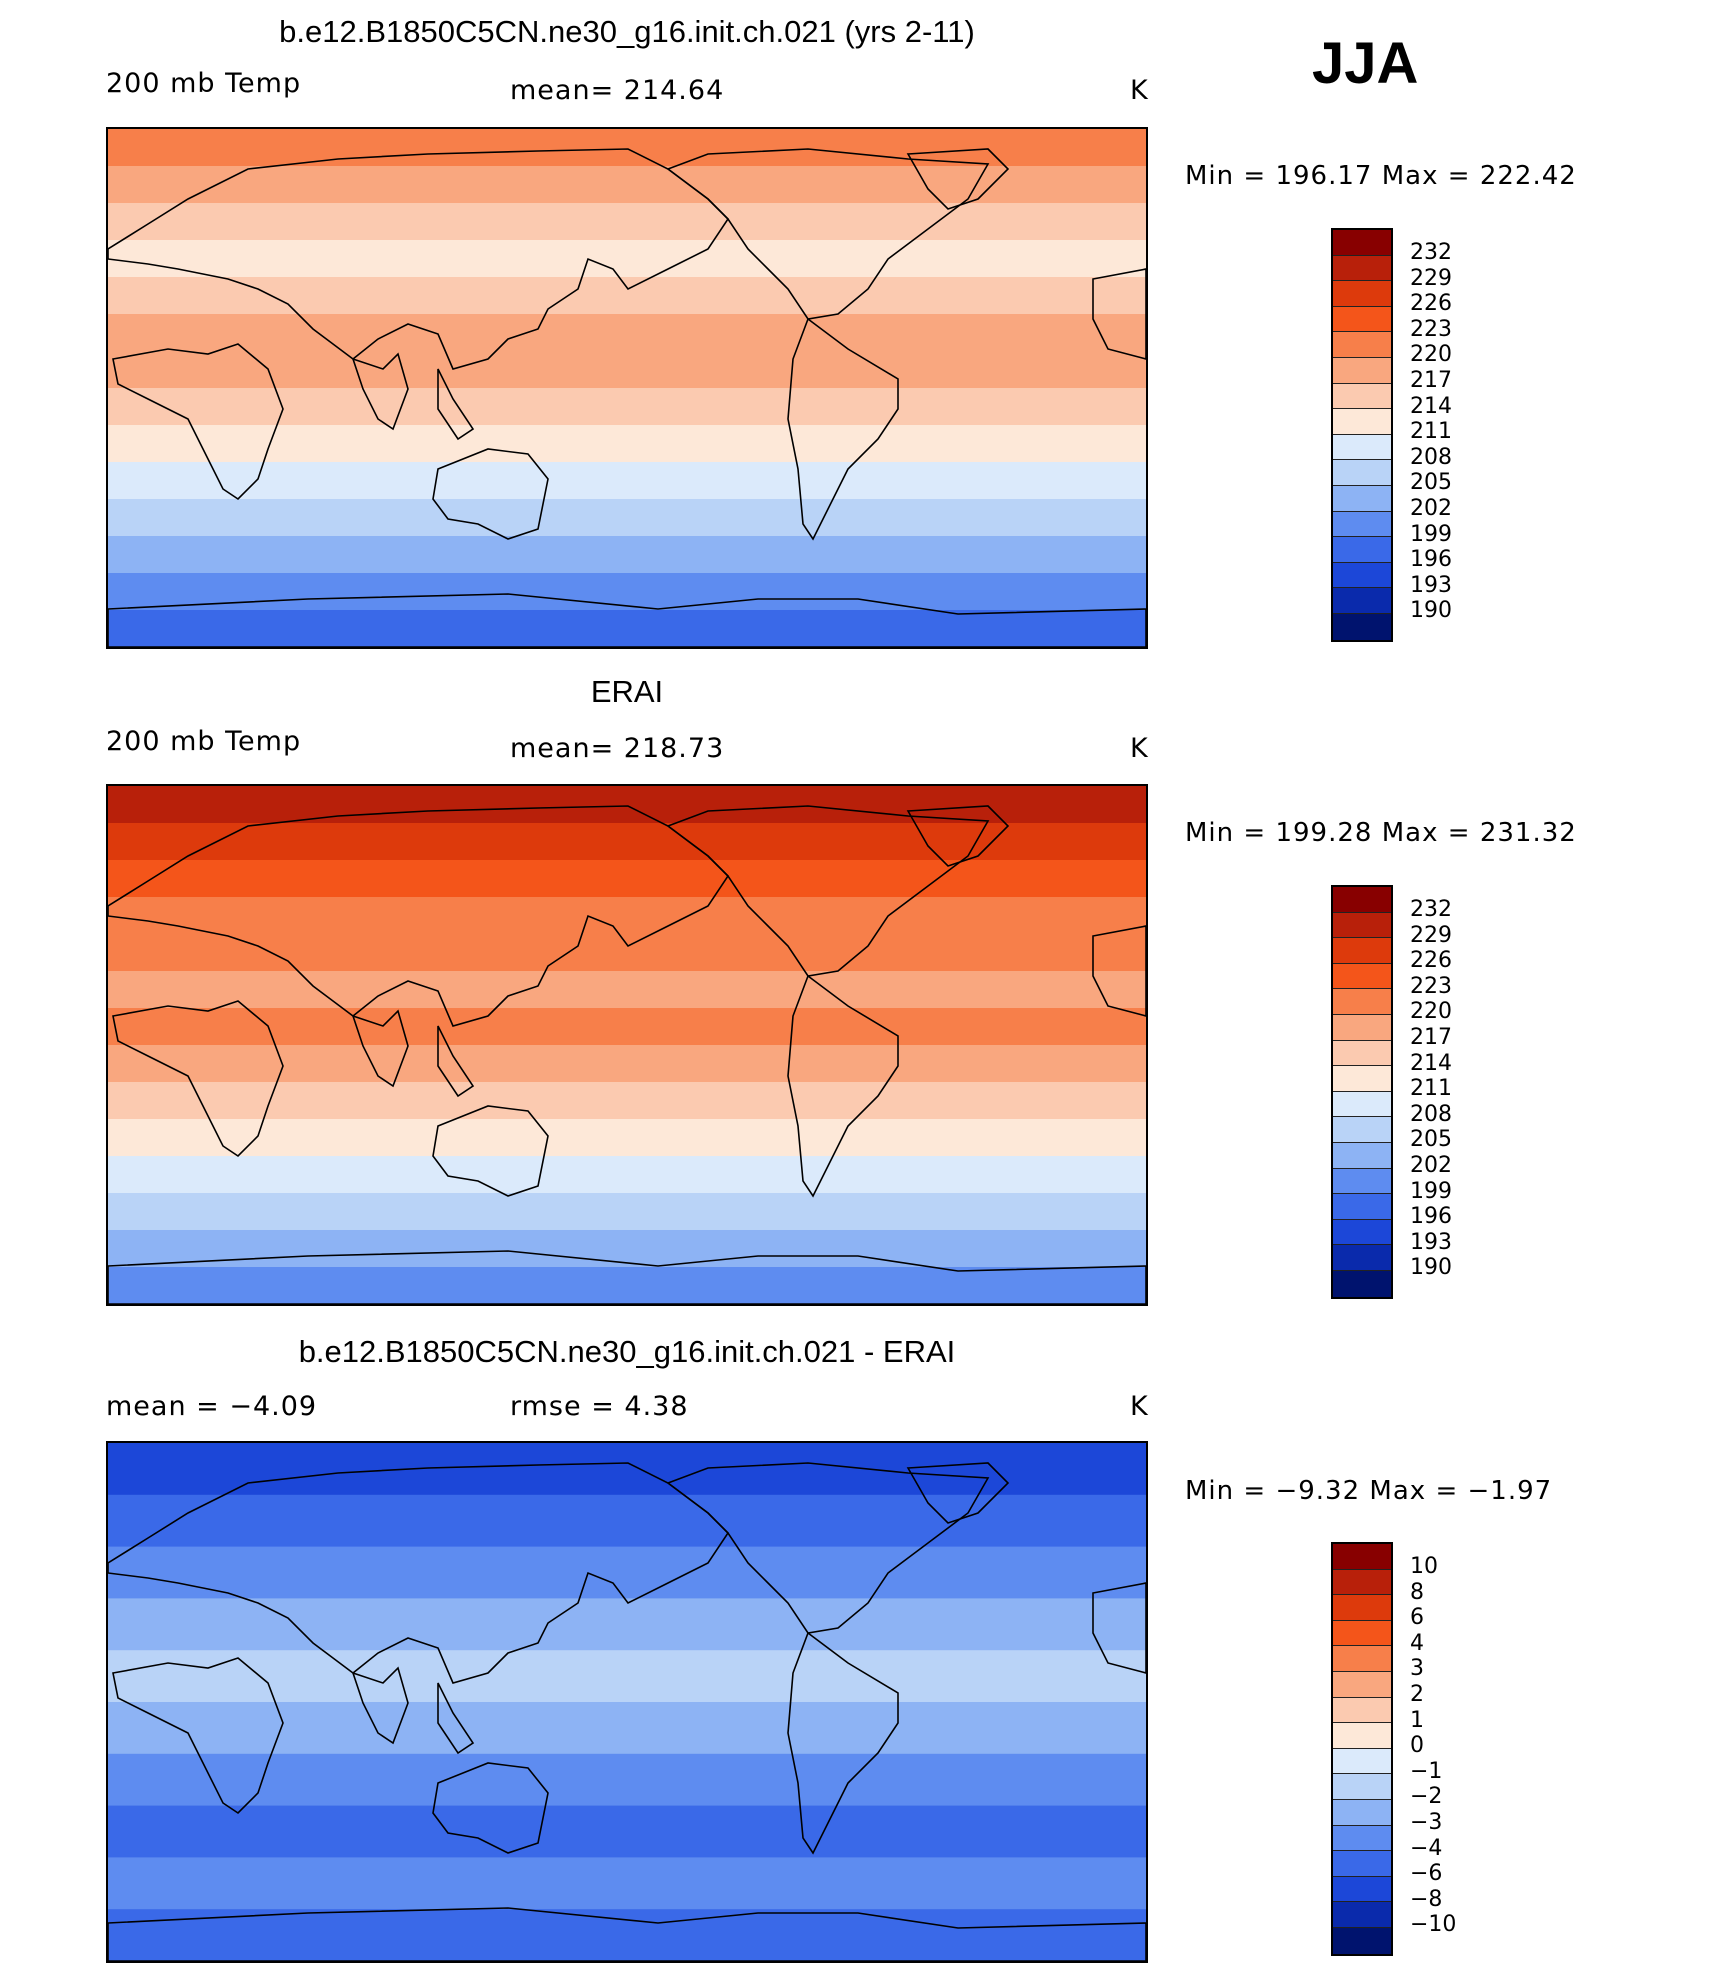 The image size is (1710, 1975). What do you see at coordinates (599, 1406) in the screenshot?
I see `panel-3-rmse-label: rmse = 4.38` at bounding box center [599, 1406].